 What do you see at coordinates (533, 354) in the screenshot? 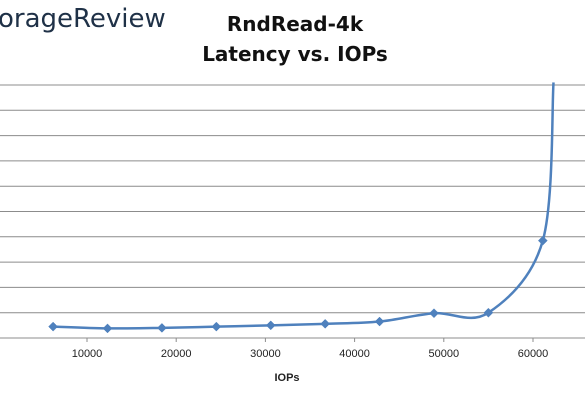
I see `x-tick-label-5: 60000` at bounding box center [533, 354].